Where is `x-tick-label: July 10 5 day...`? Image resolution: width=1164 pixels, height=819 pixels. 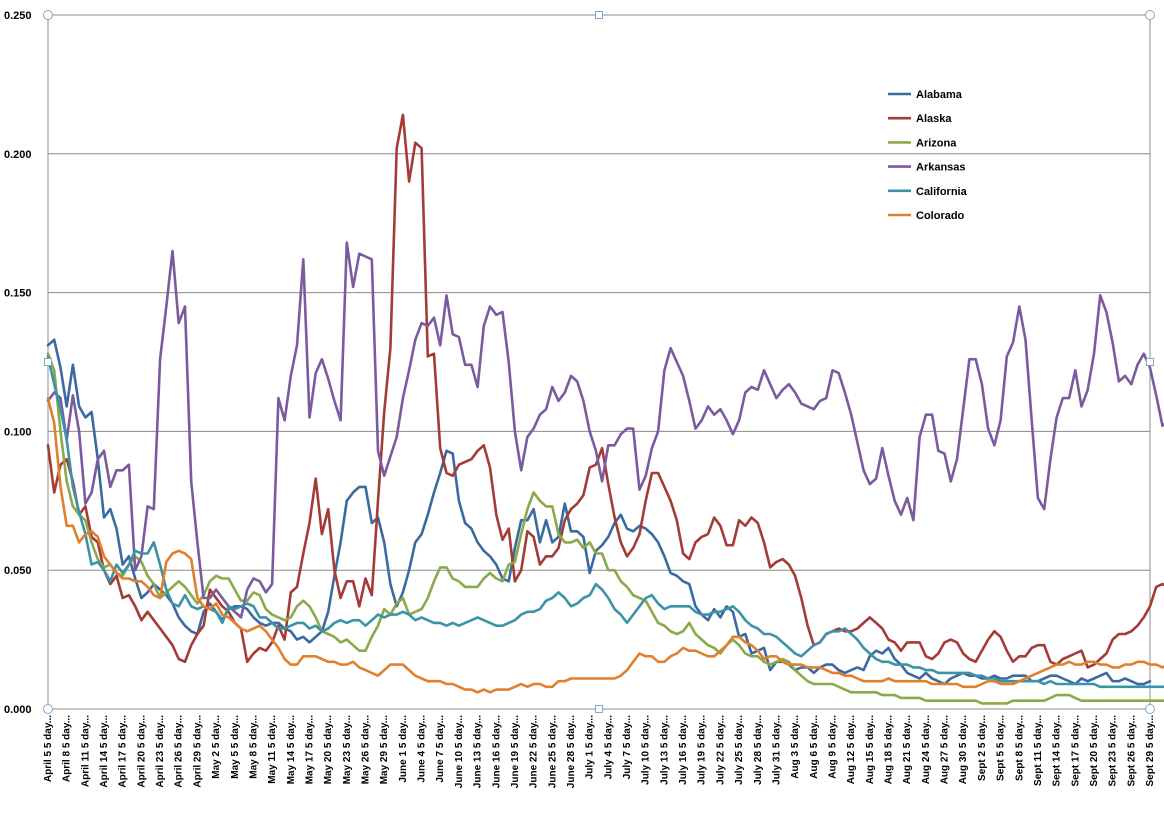 x-tick-label: July 10 5 day... is located at coordinates (646, 750).